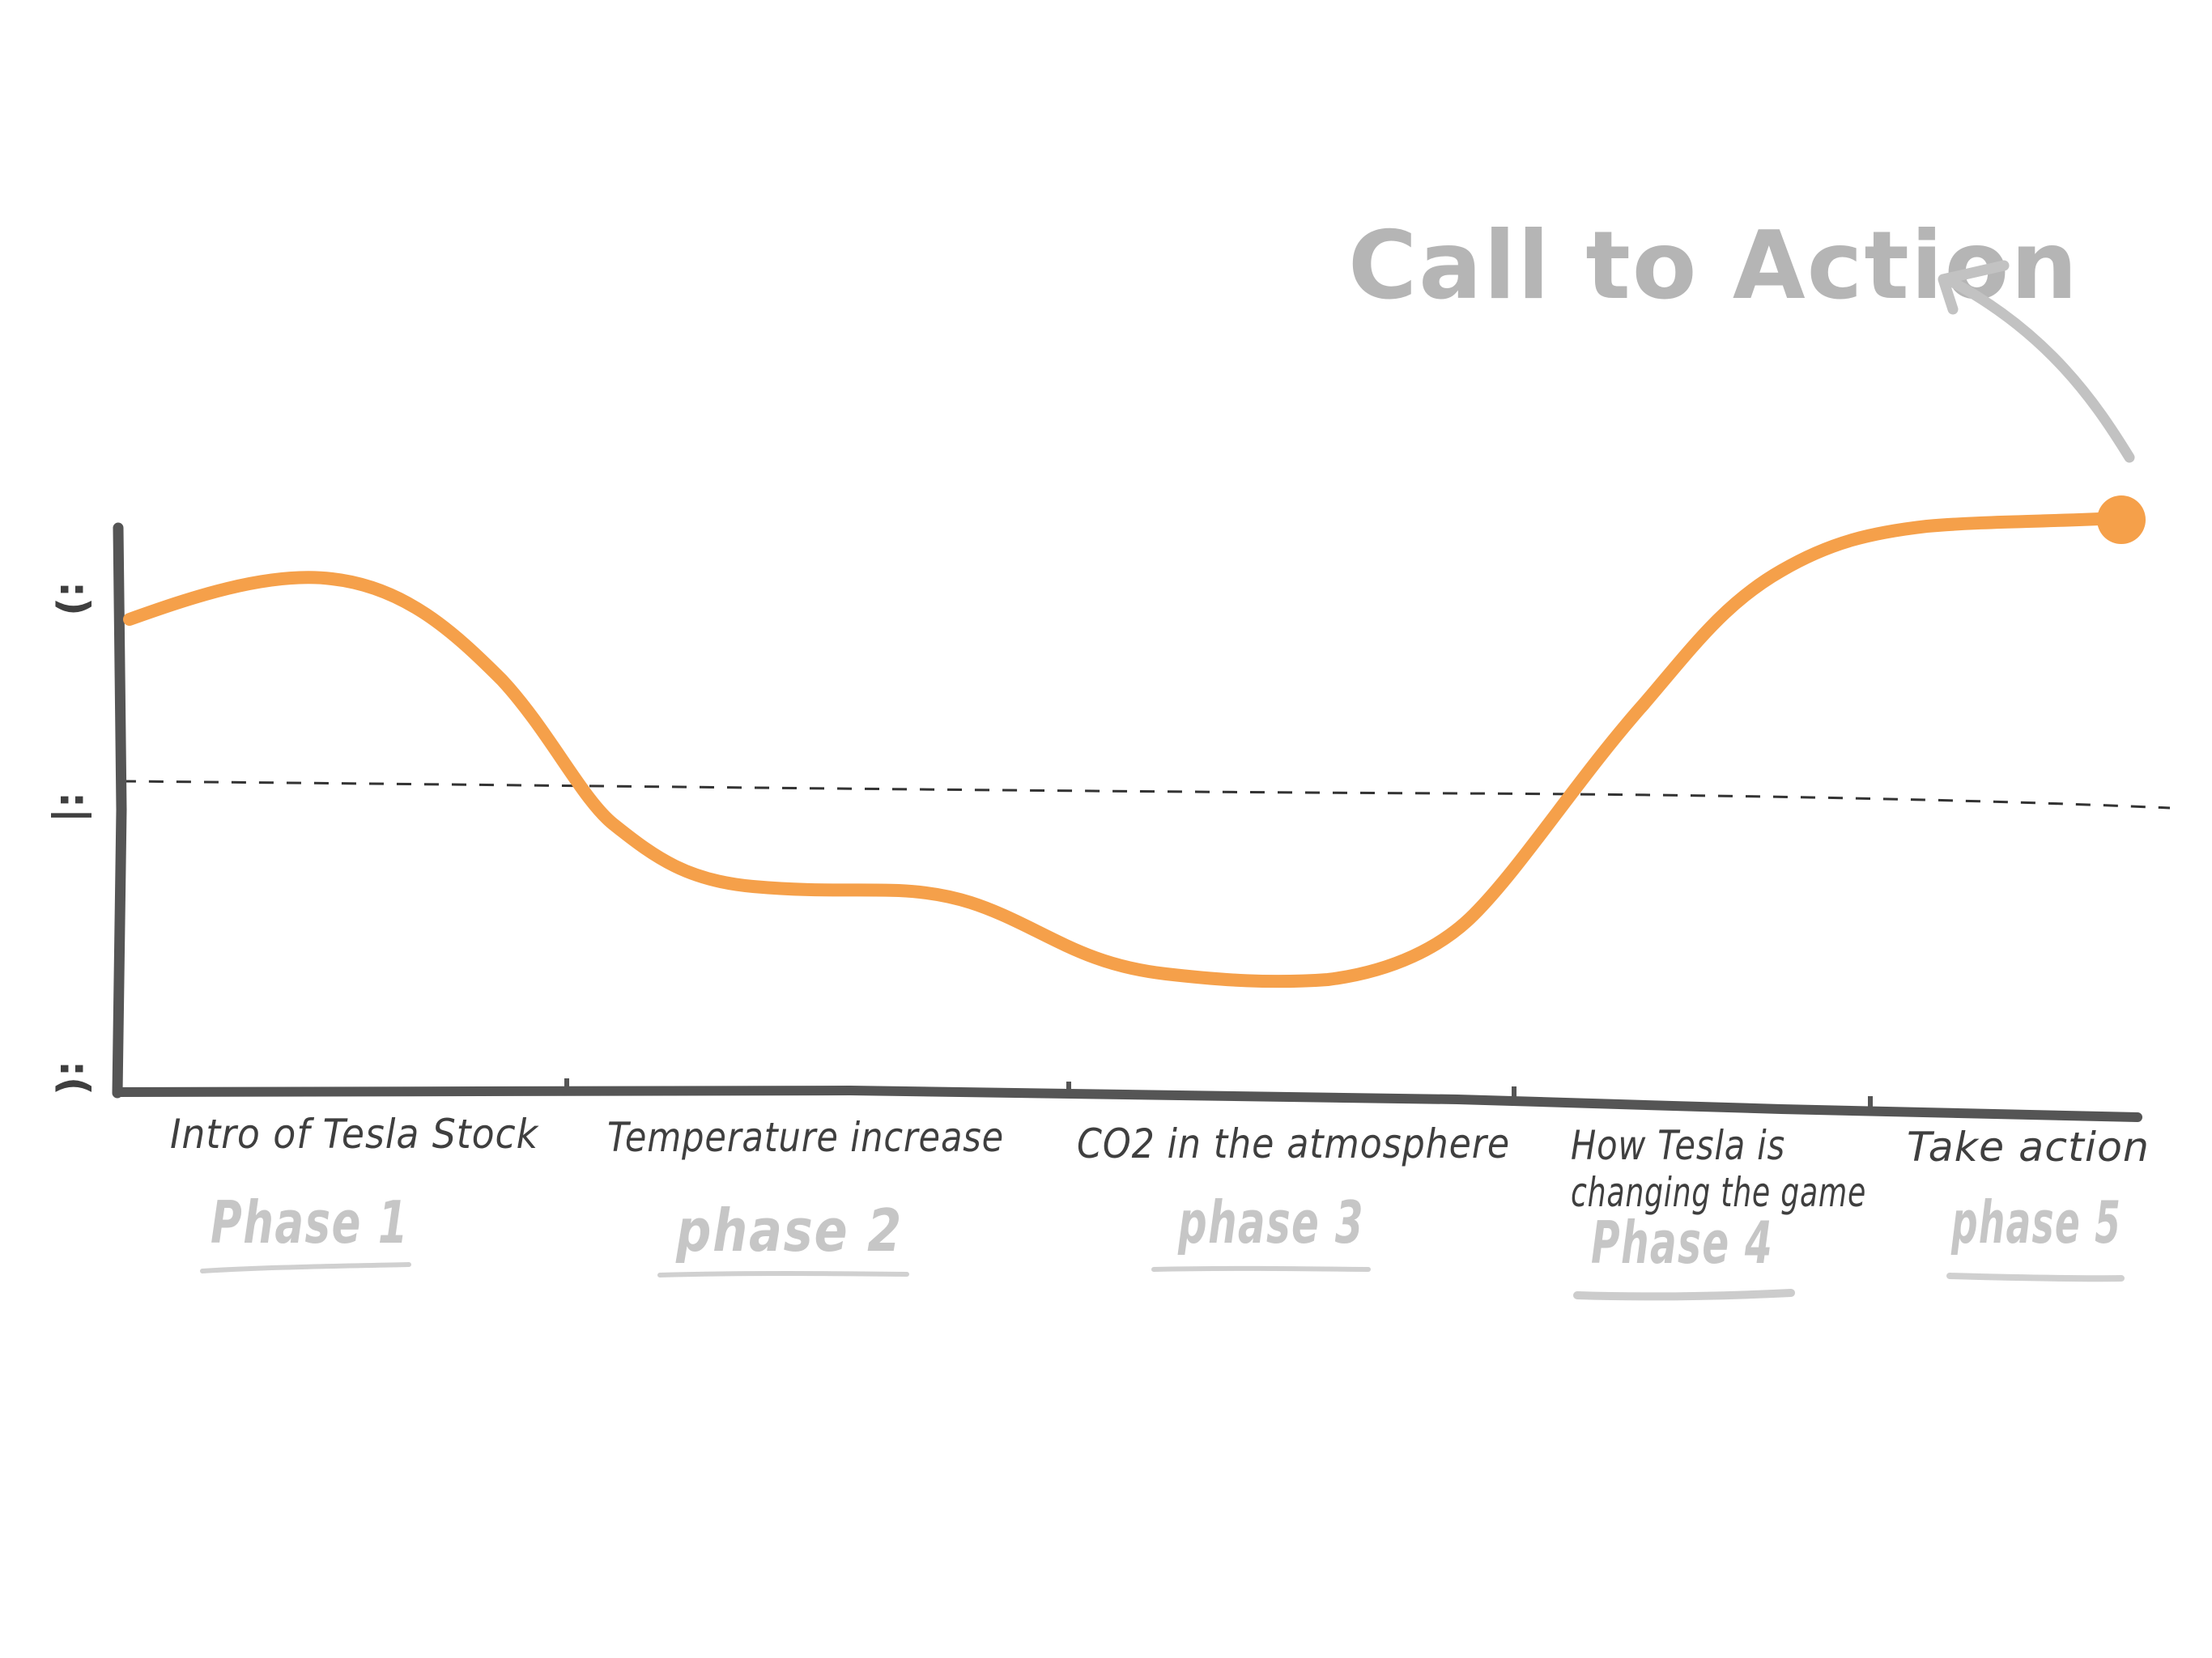 The width and height of the screenshot is (2212, 1658). I want to click on stage-label-4-line-1: How Tesla is, so click(1678, 1145).